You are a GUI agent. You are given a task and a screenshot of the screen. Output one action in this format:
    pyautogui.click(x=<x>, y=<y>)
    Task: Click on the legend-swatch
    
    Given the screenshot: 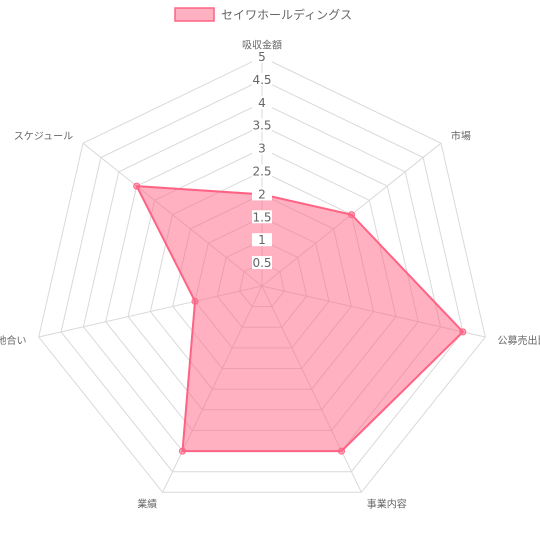 What is the action you would take?
    pyautogui.click(x=194, y=14)
    